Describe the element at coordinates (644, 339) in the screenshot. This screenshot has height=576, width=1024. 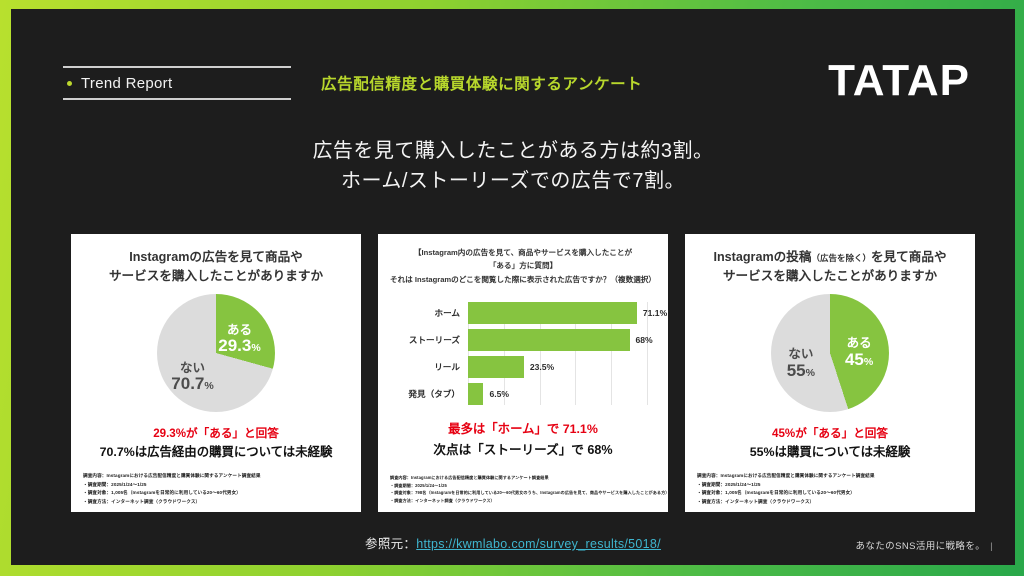
I see `bar-value-label: 68%` at that location.